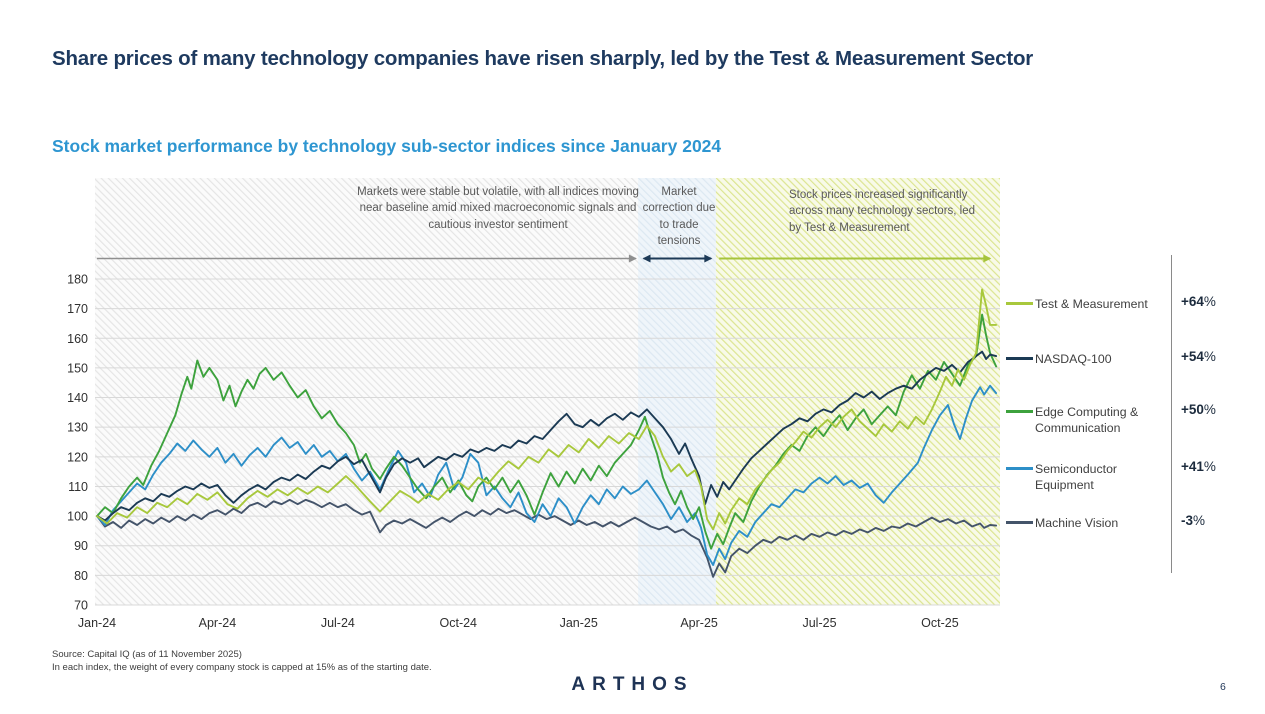 The height and width of the screenshot is (714, 1265). Describe the element at coordinates (77, 279) in the screenshot. I see `y-axis-tick: 180` at that location.